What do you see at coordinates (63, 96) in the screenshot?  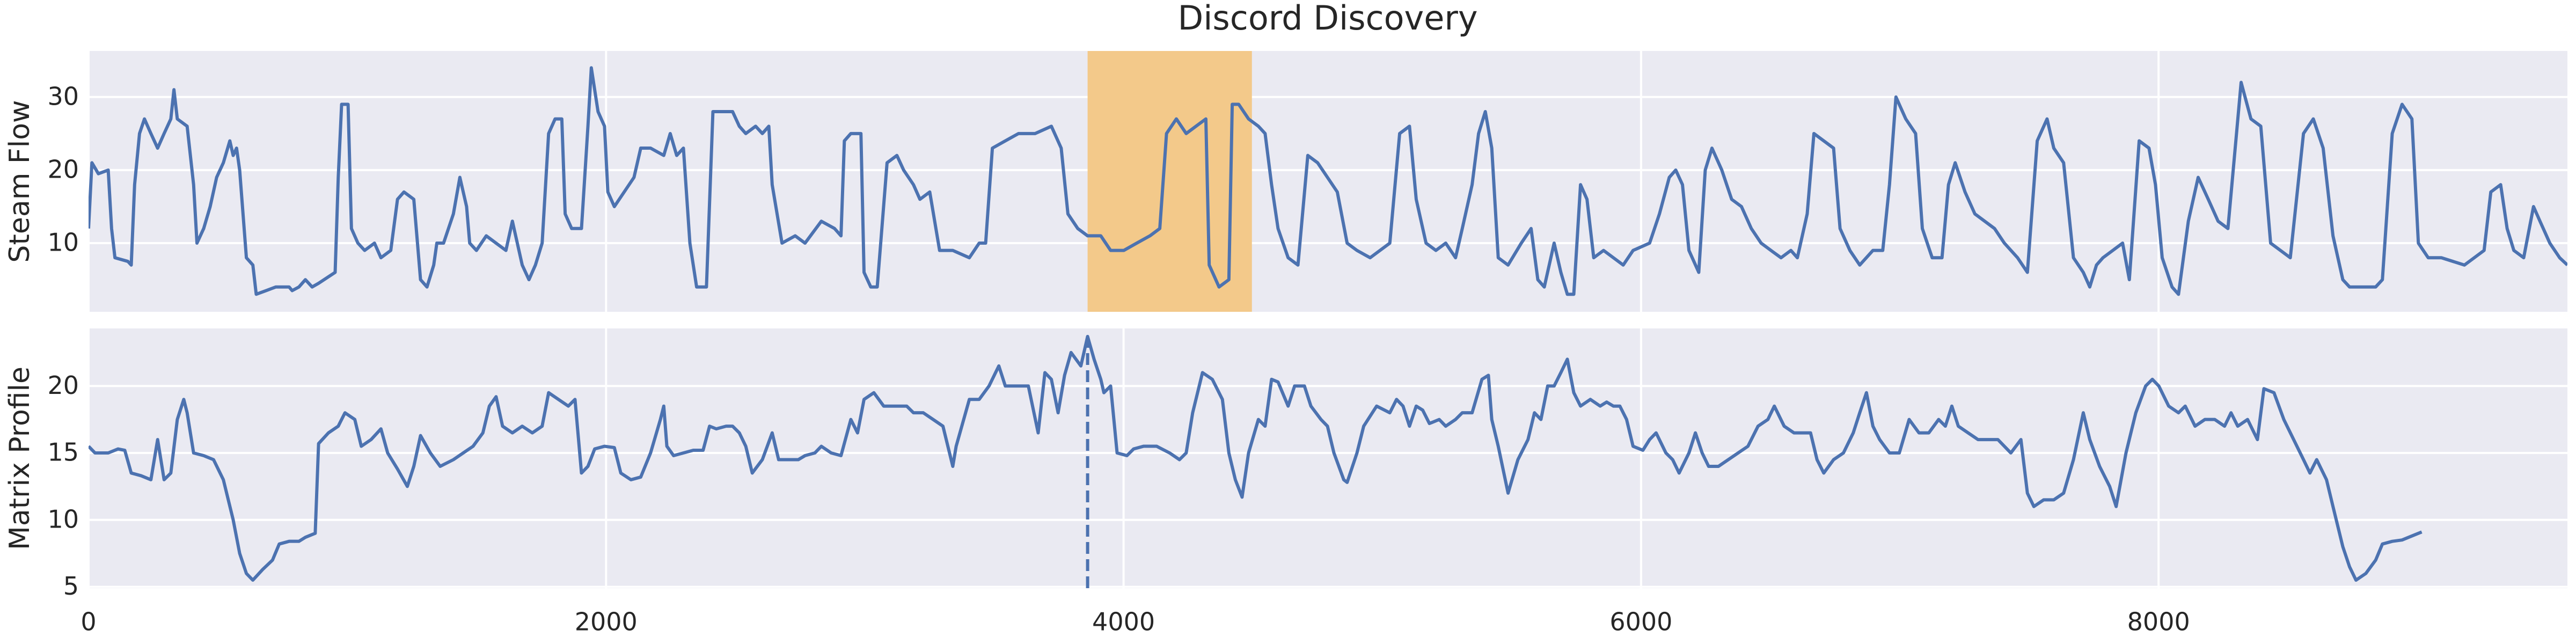 I see `y-tick-label: 30` at bounding box center [63, 96].